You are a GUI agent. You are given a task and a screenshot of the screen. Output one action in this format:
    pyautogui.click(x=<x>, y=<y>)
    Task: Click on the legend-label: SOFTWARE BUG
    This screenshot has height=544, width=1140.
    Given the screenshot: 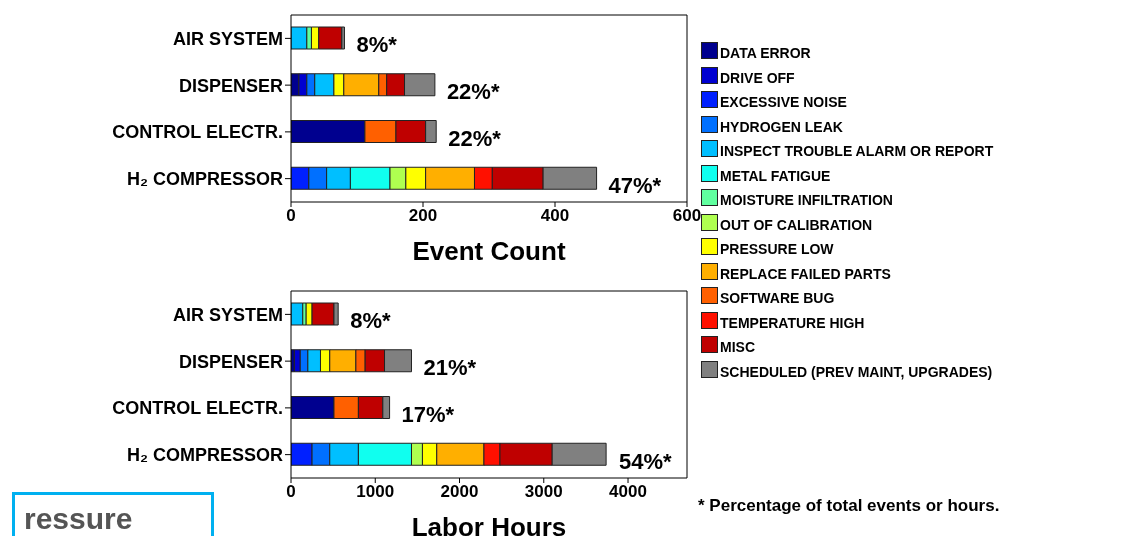 What is the action you would take?
    pyautogui.click(x=777, y=298)
    